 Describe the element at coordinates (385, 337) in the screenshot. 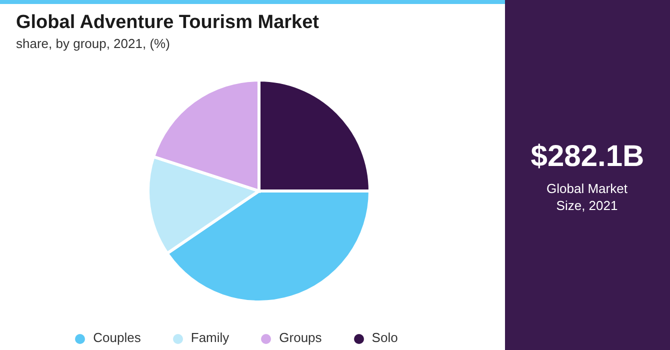

I see `legend-label: Solo` at that location.